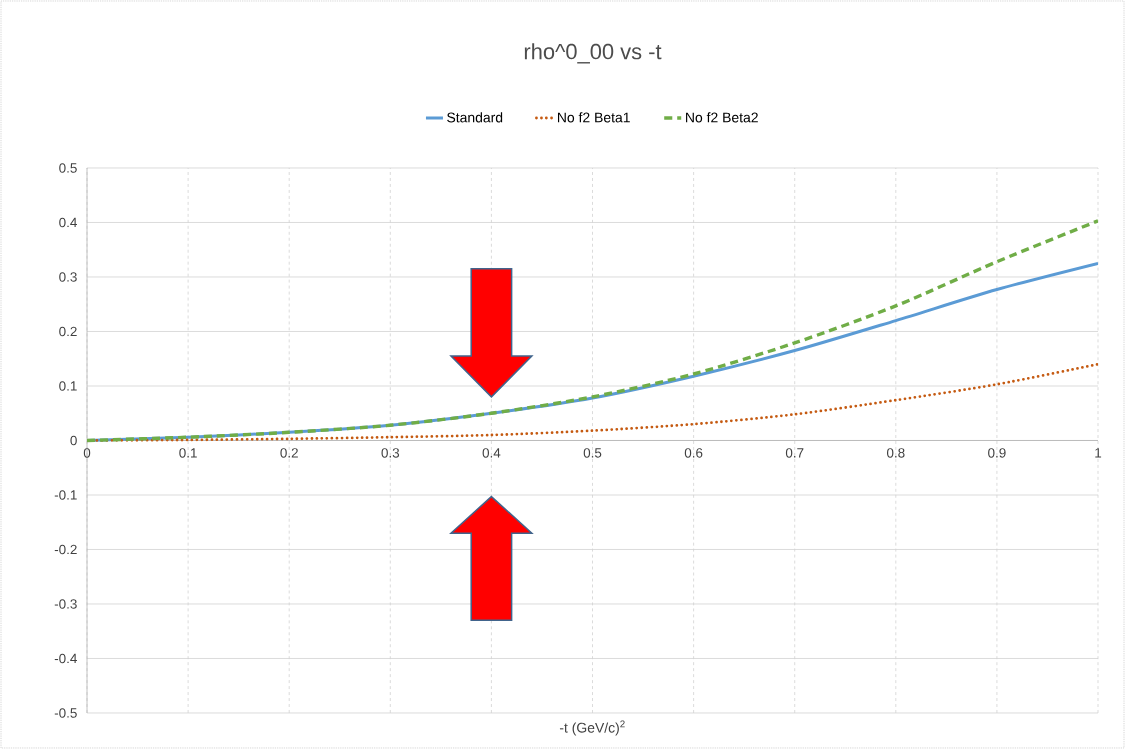  I want to click on y-tick-label: 0.2, so click(68, 331).